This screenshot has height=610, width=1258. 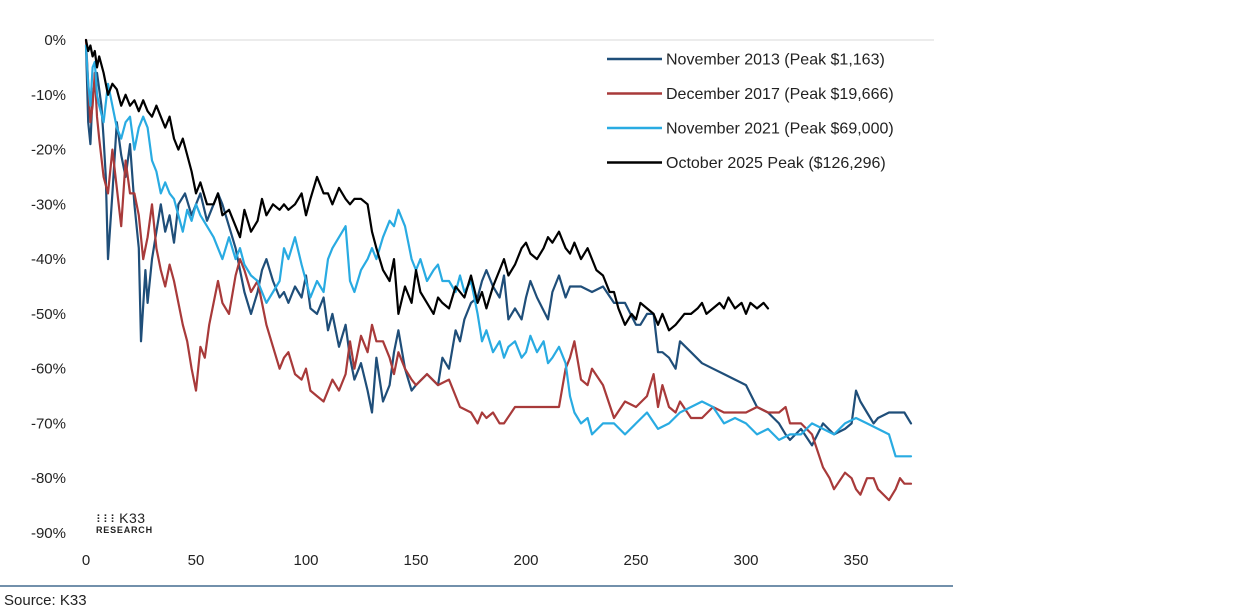 I want to click on x-tick-label: 0, so click(x=86, y=560).